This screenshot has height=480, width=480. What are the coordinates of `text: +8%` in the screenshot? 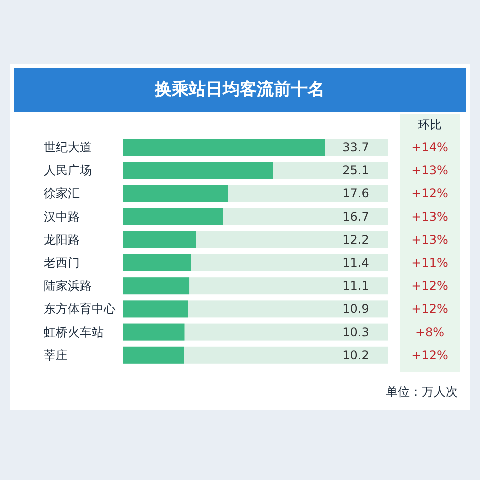 It's located at (430, 332).